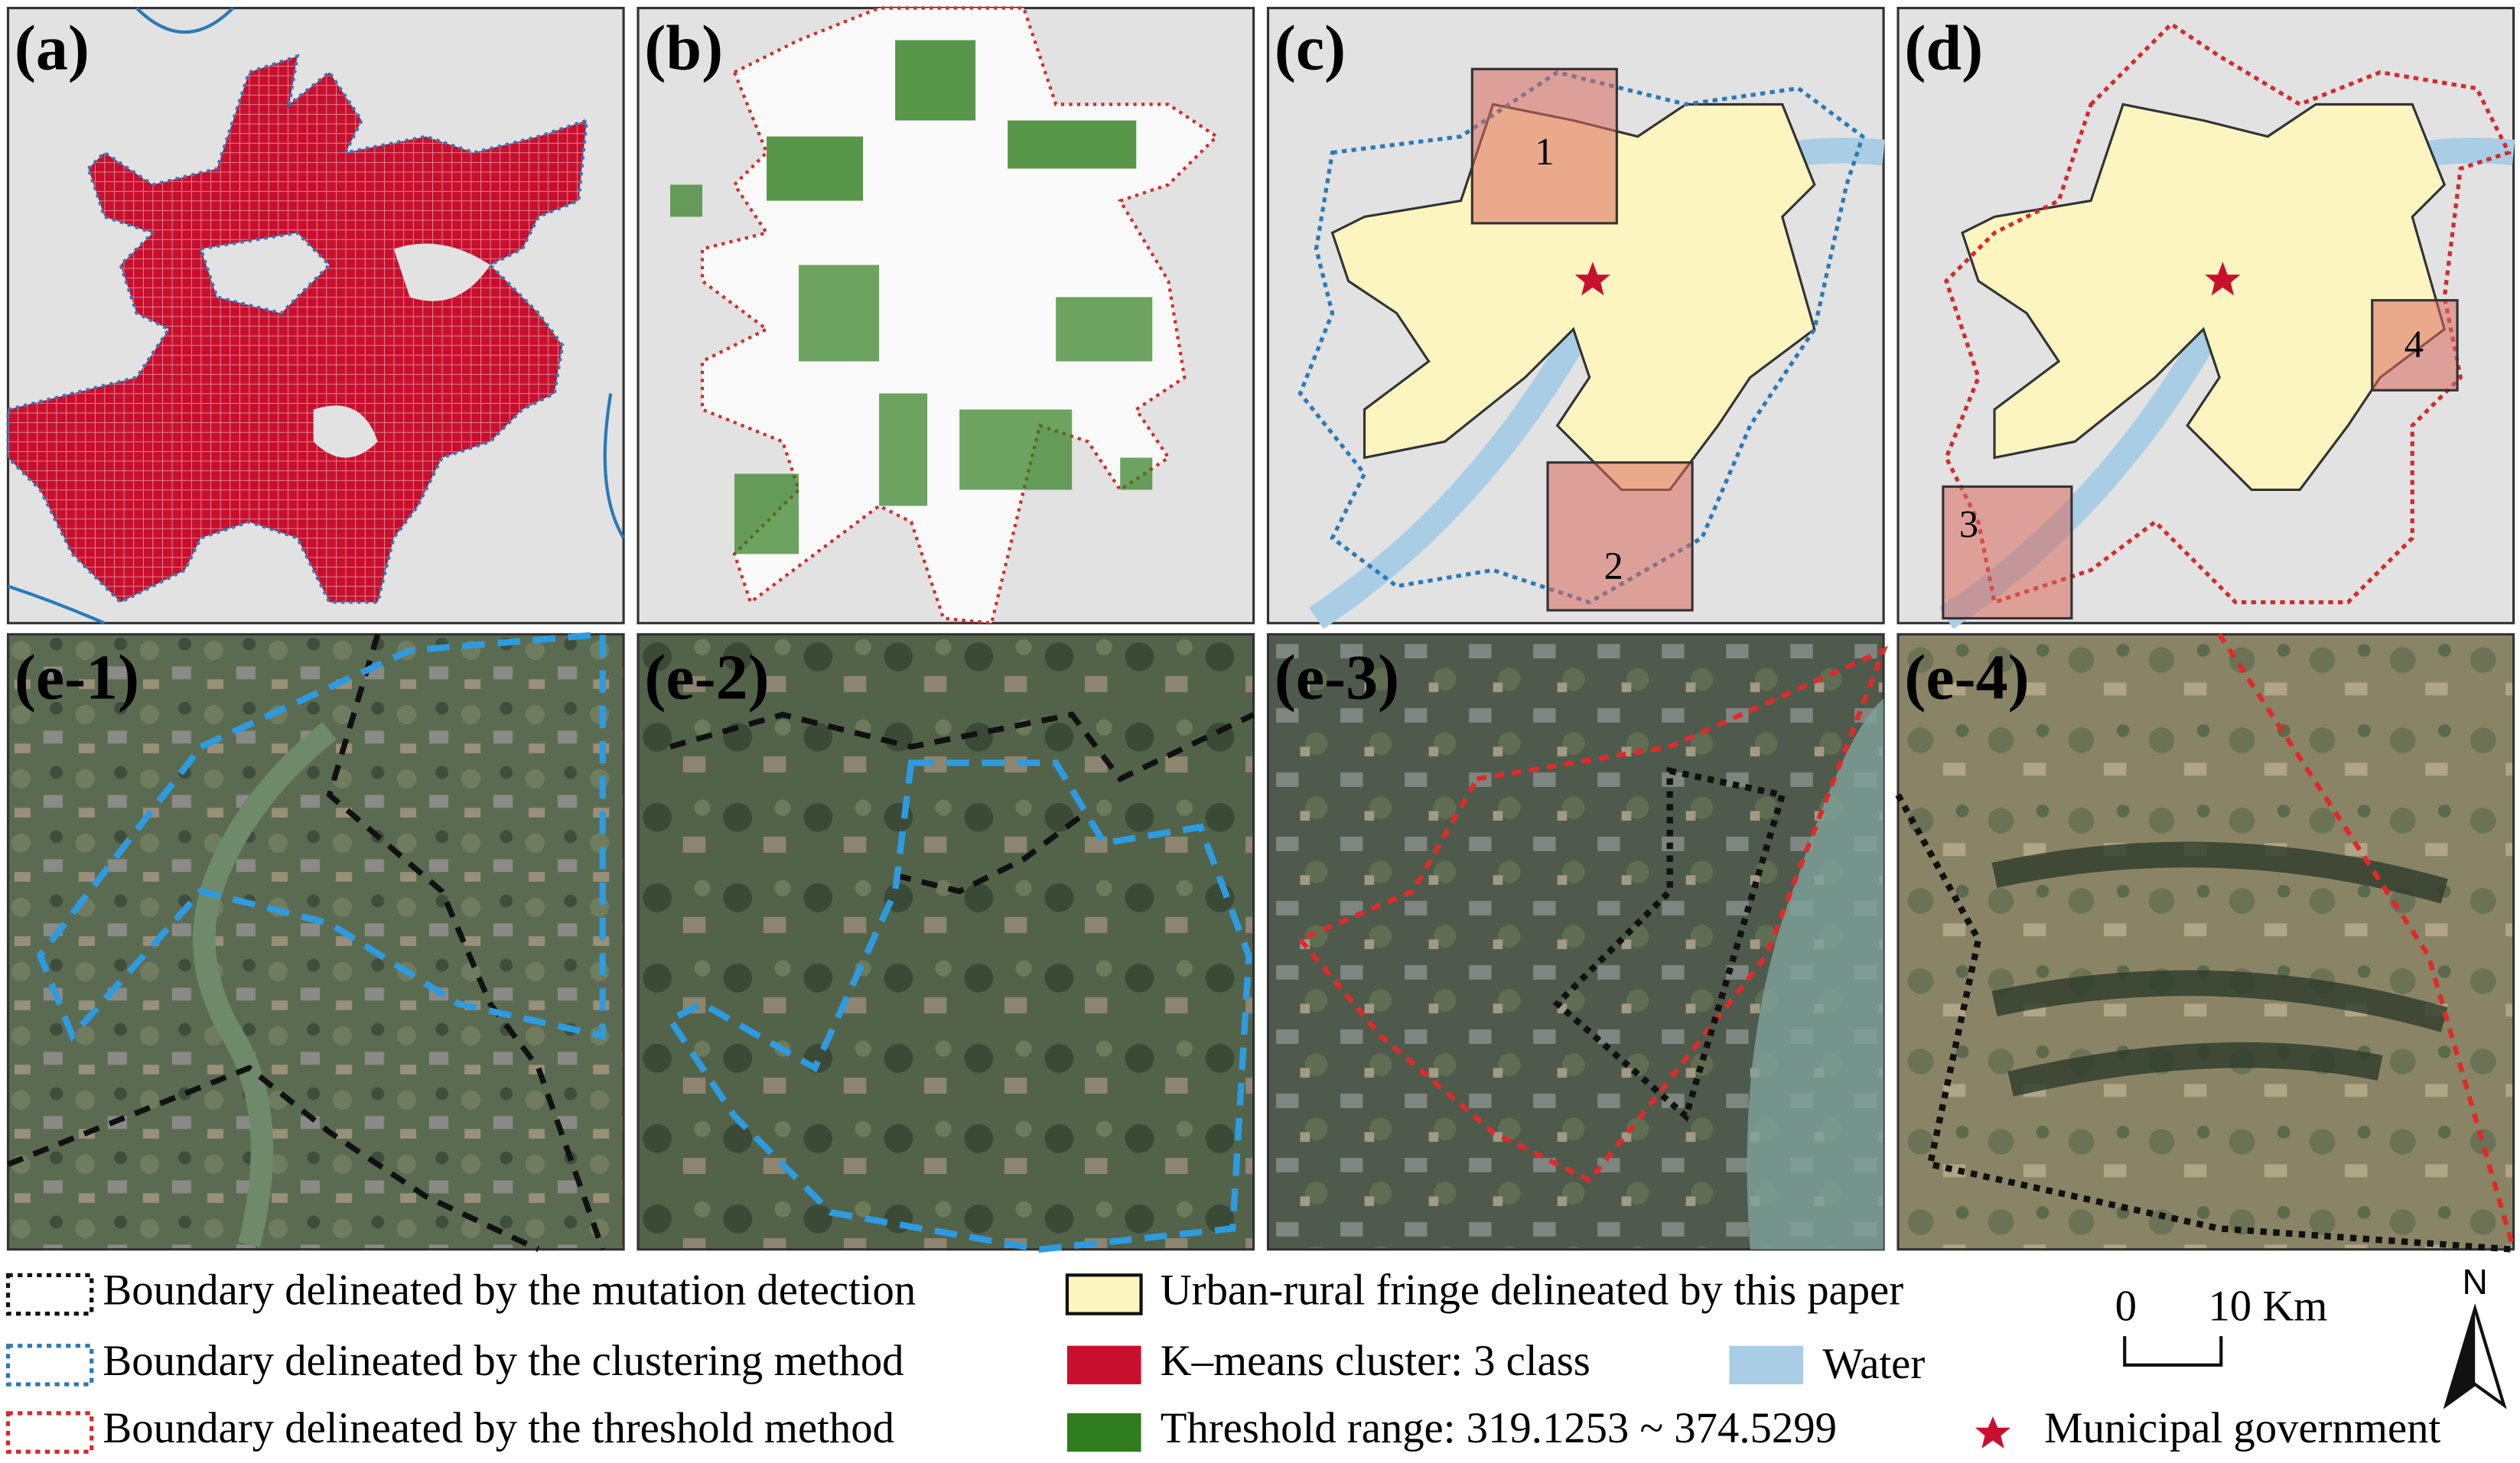 This screenshot has width=2520, height=1463. Describe the element at coordinates (706, 677) in the screenshot. I see `panel-label: (e-2)` at that location.